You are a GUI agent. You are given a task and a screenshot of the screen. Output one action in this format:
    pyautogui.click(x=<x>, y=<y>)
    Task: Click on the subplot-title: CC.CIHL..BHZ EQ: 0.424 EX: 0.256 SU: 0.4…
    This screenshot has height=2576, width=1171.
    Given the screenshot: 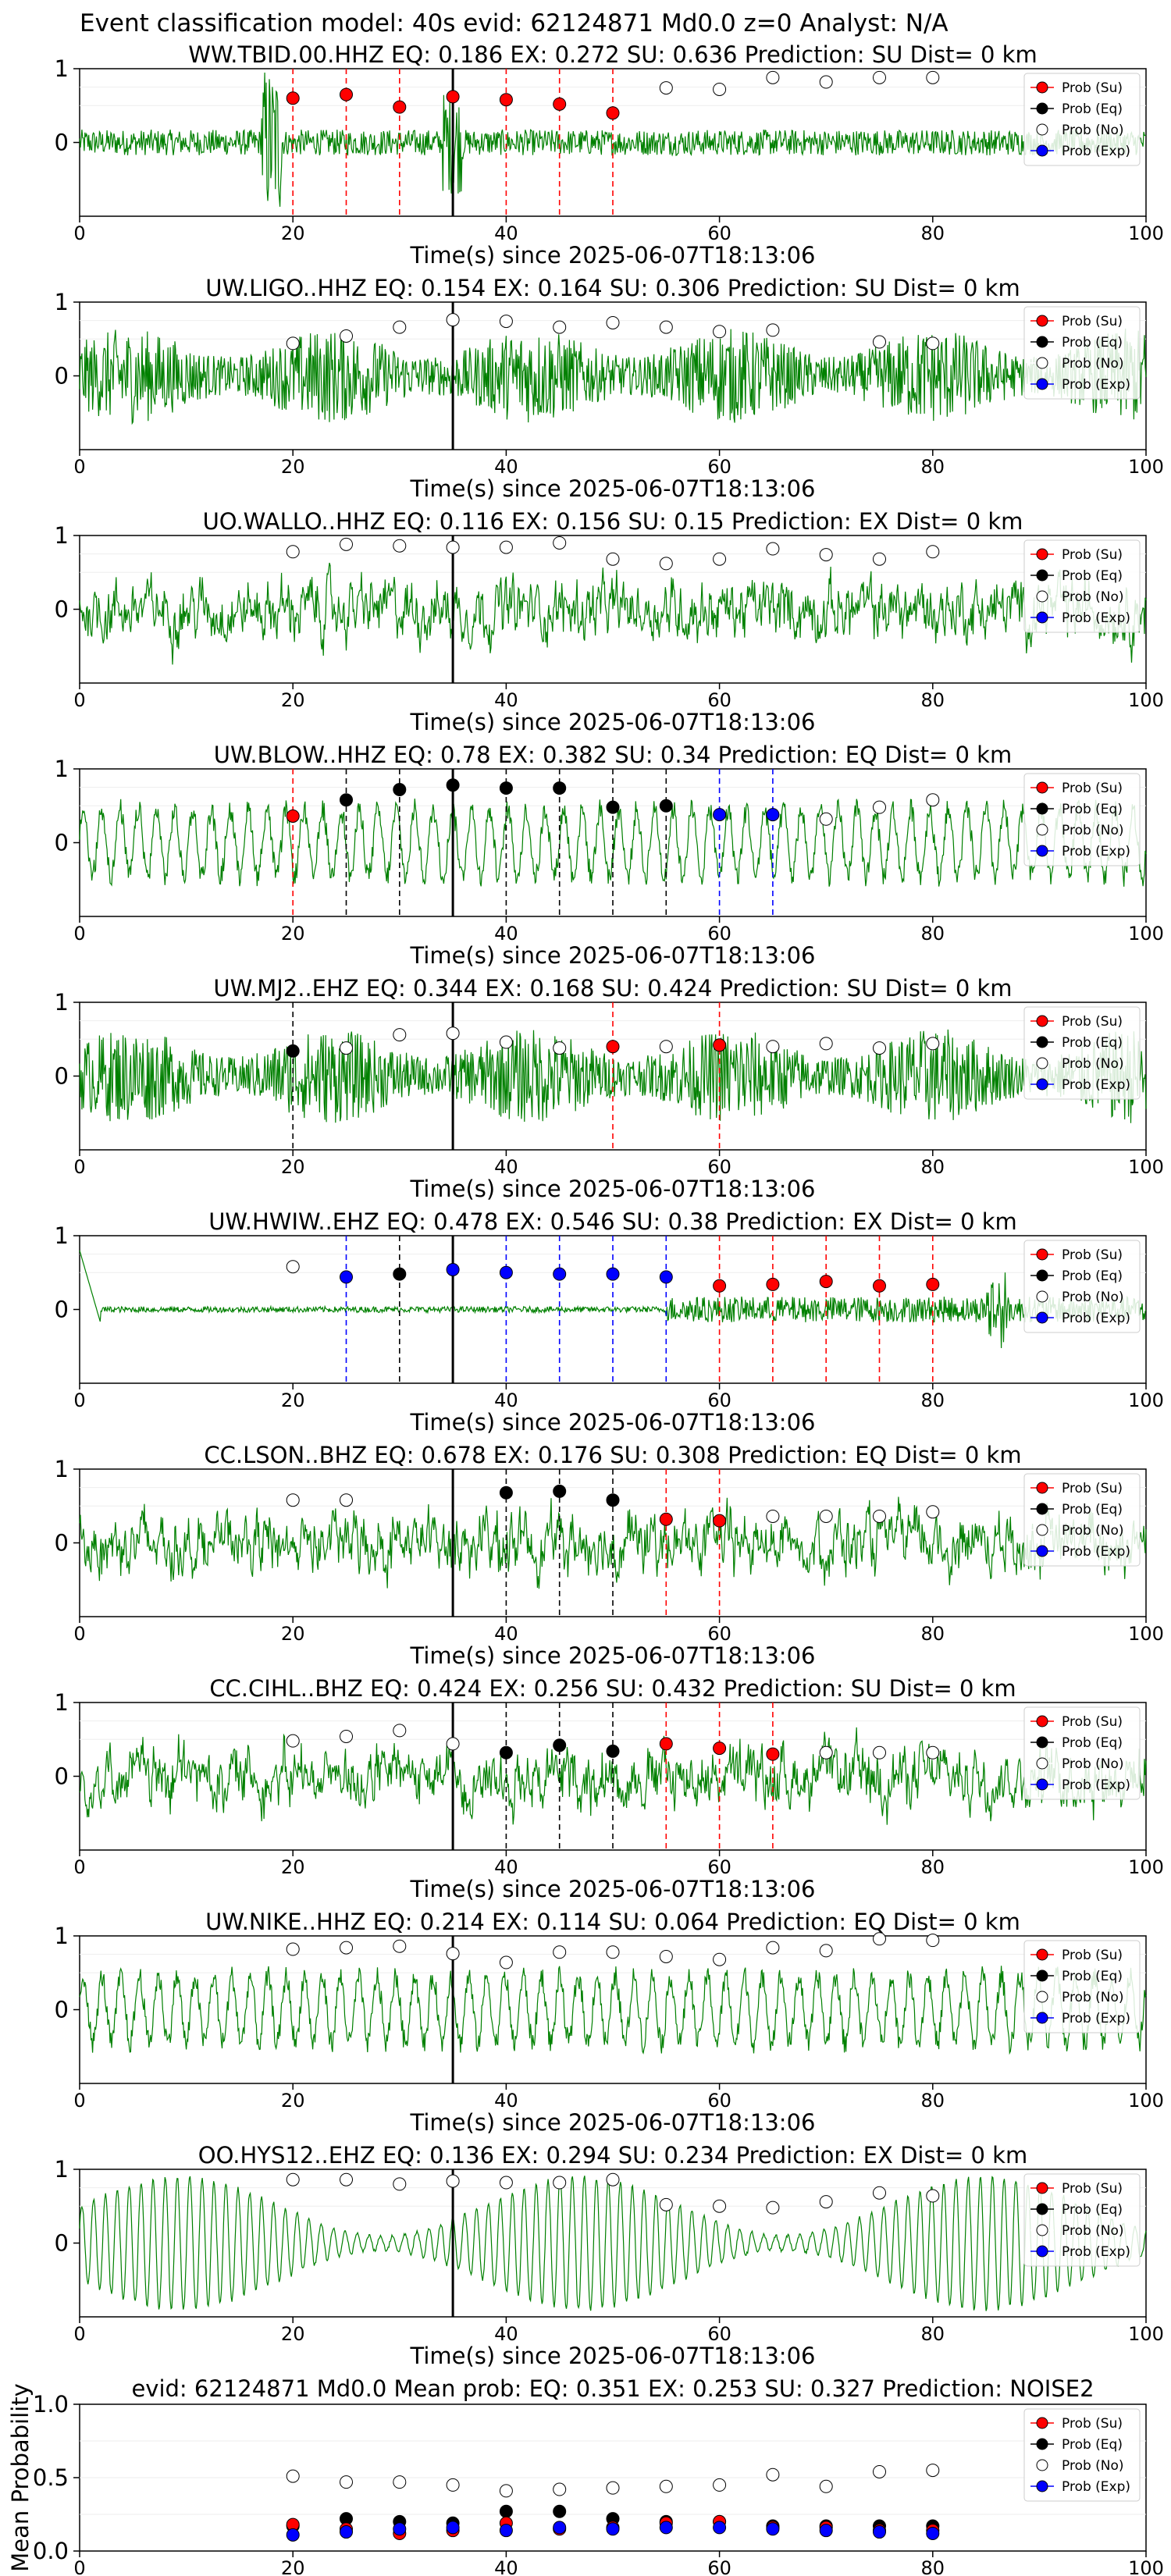 What is the action you would take?
    pyautogui.click(x=612, y=1688)
    